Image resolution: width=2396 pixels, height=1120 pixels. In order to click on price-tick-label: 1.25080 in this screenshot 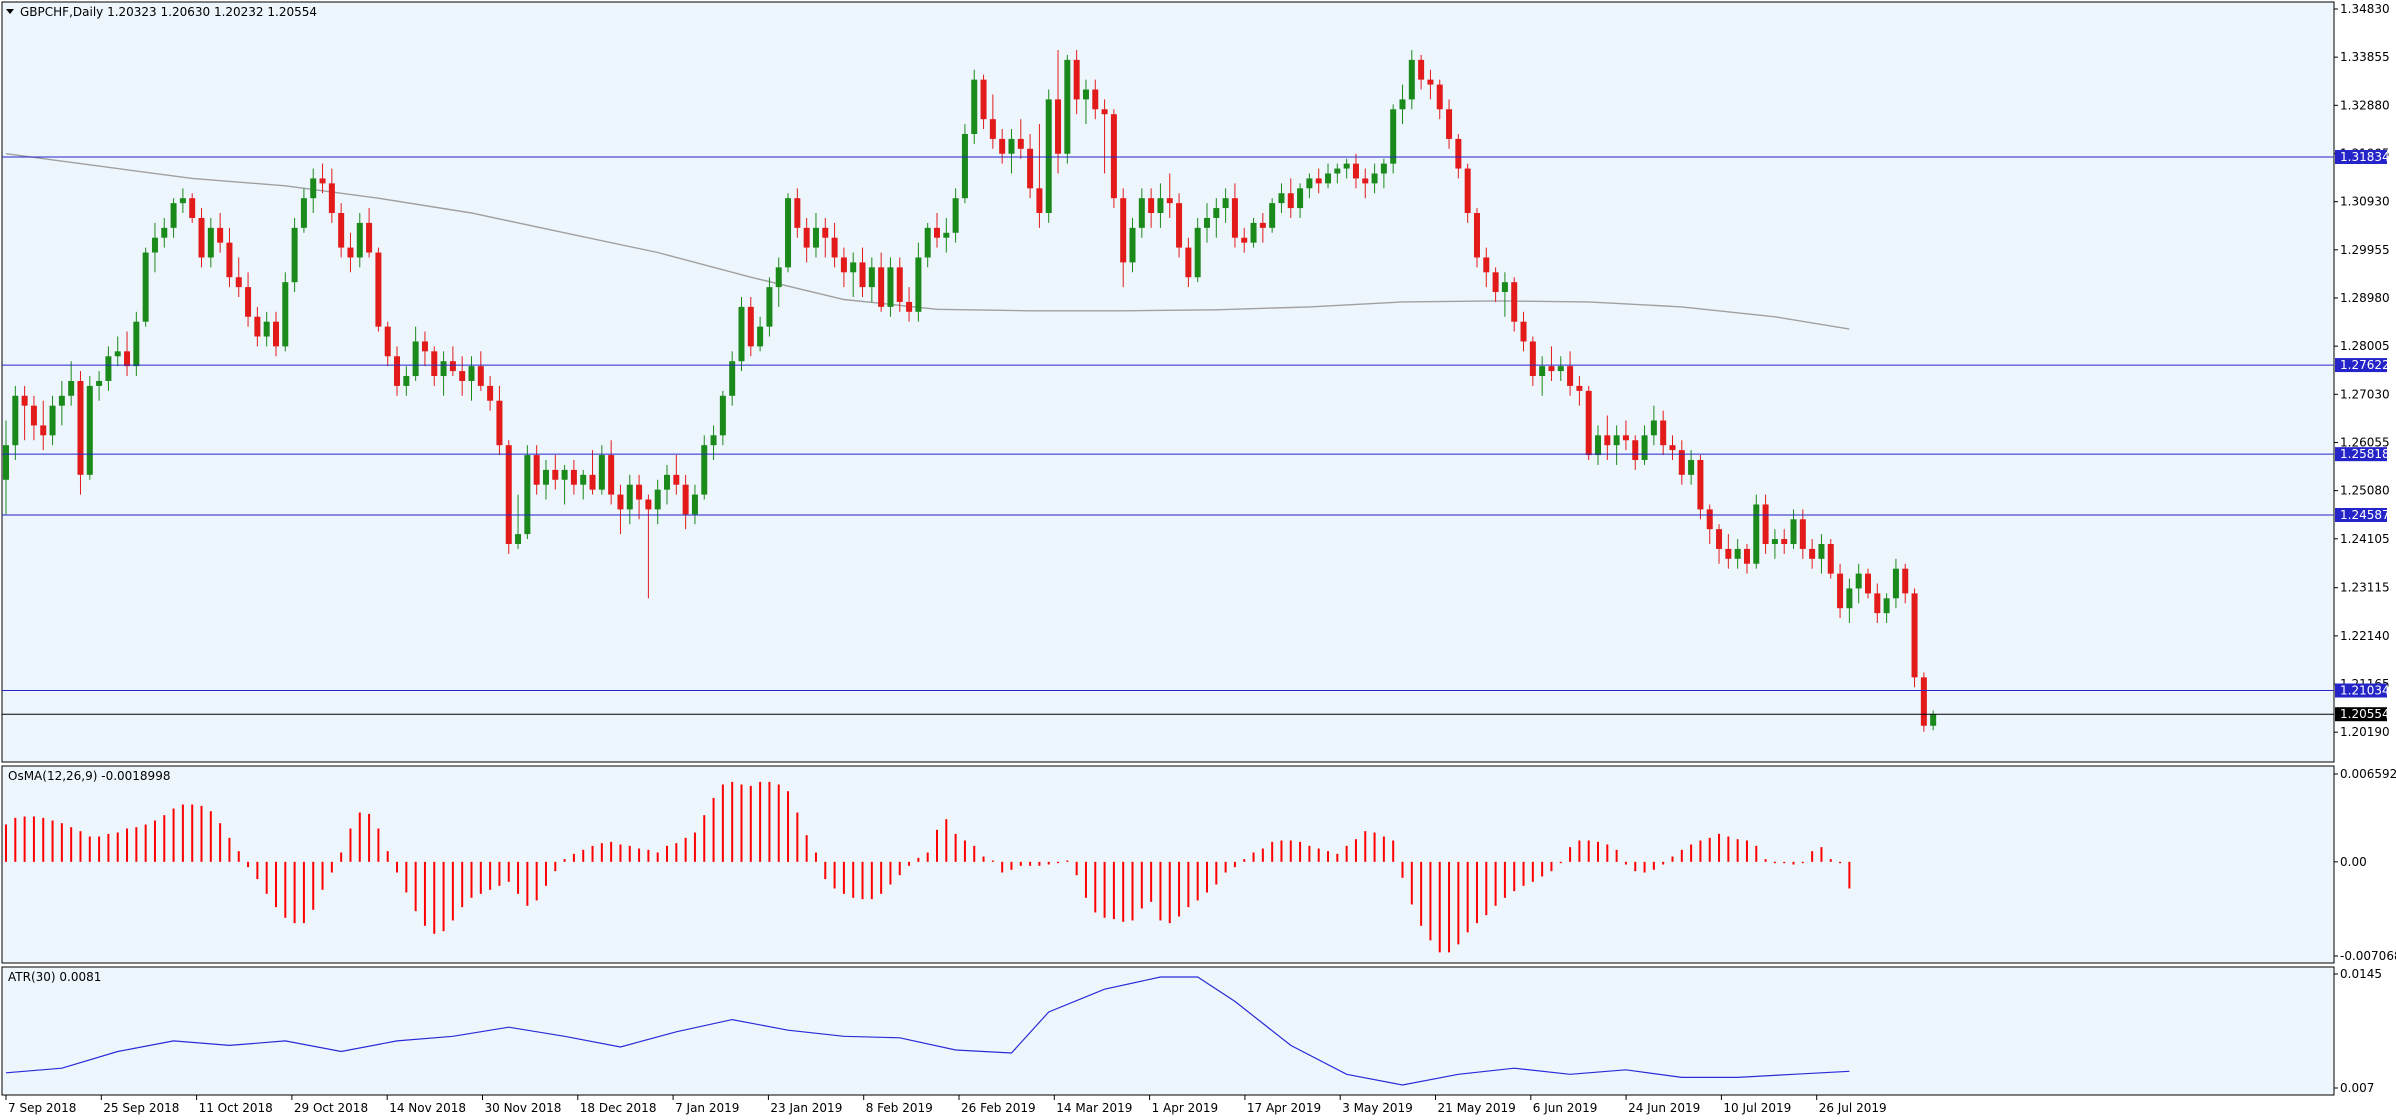, I will do `click(2365, 491)`.